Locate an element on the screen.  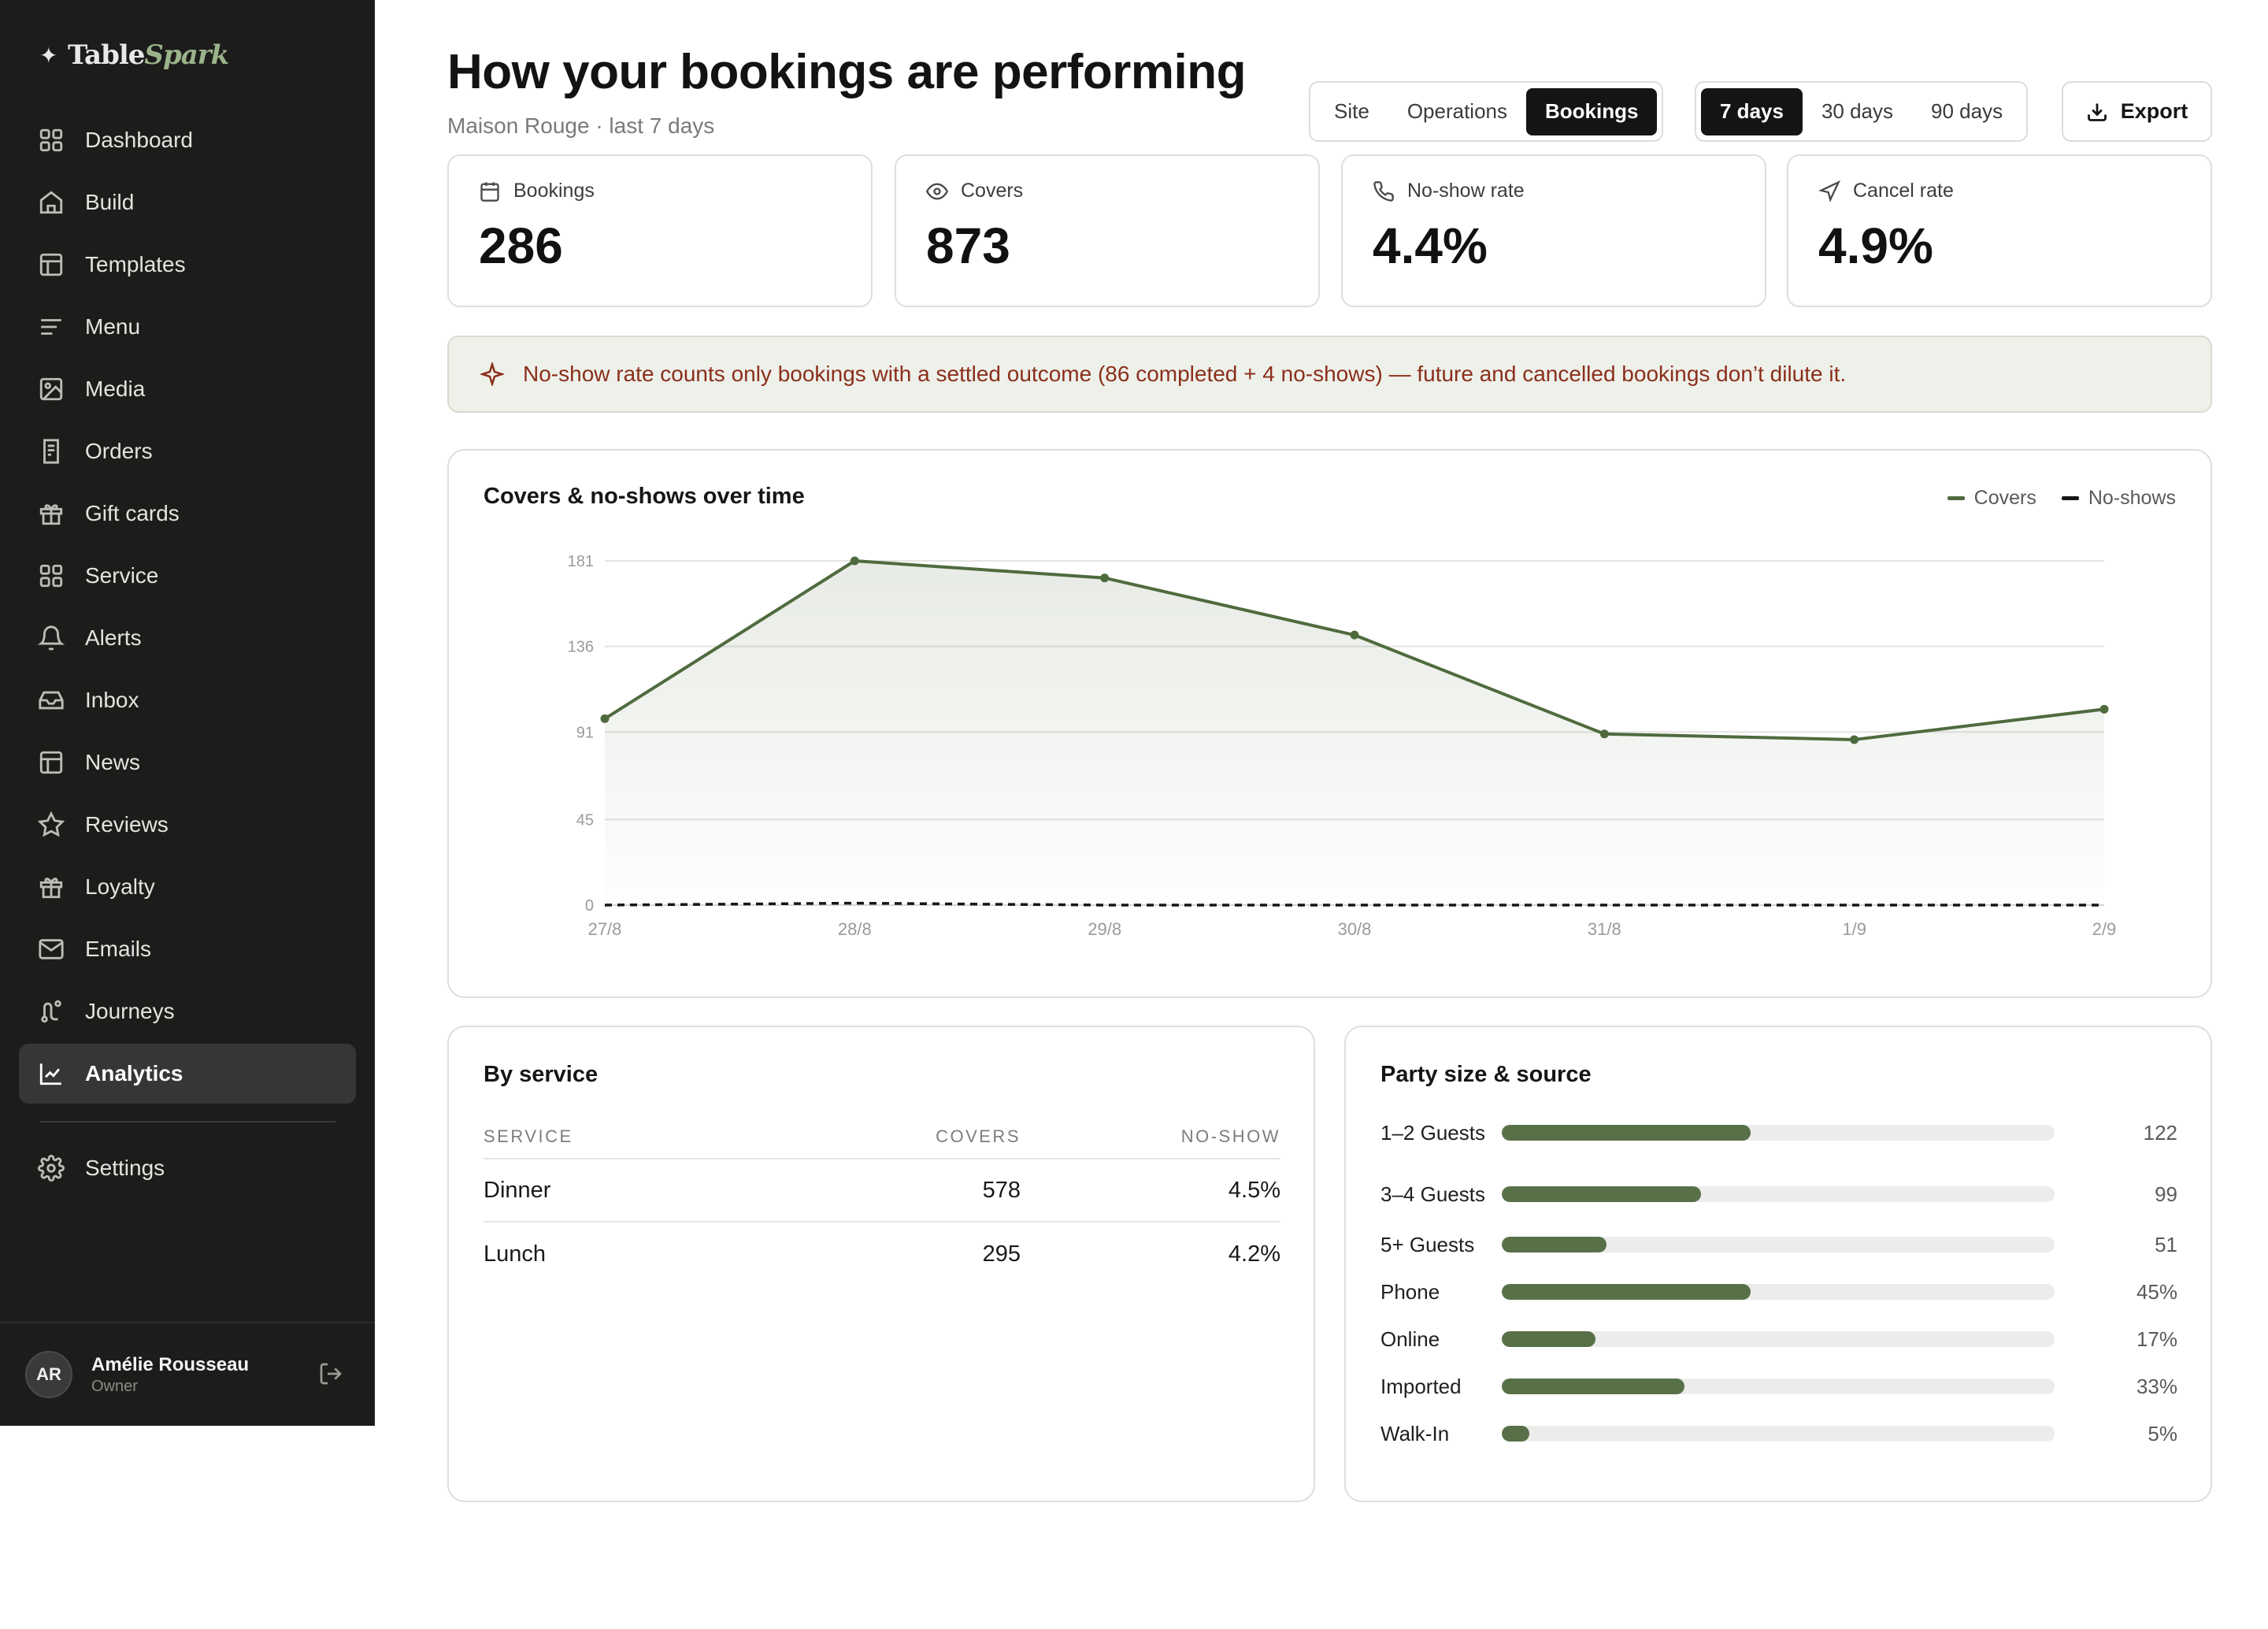
gear-icon is located at coordinates (51, 1168).